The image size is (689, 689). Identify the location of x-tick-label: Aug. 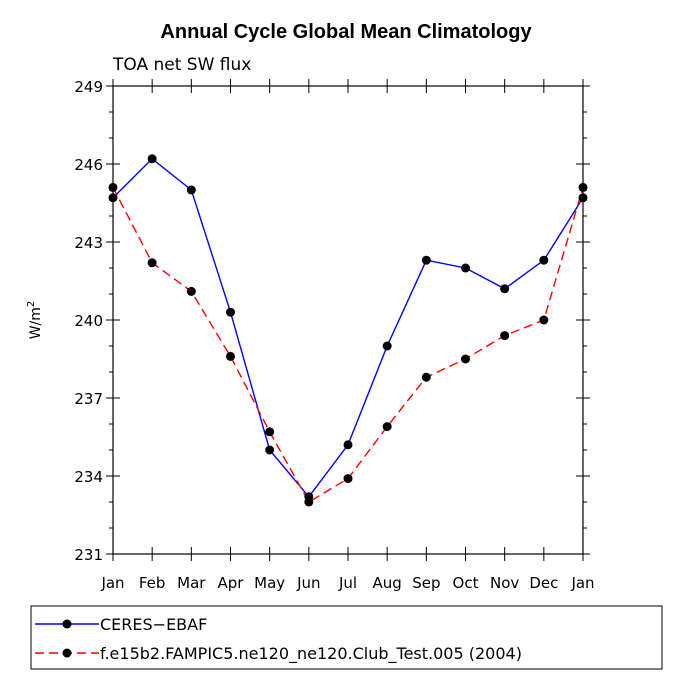
(387, 583).